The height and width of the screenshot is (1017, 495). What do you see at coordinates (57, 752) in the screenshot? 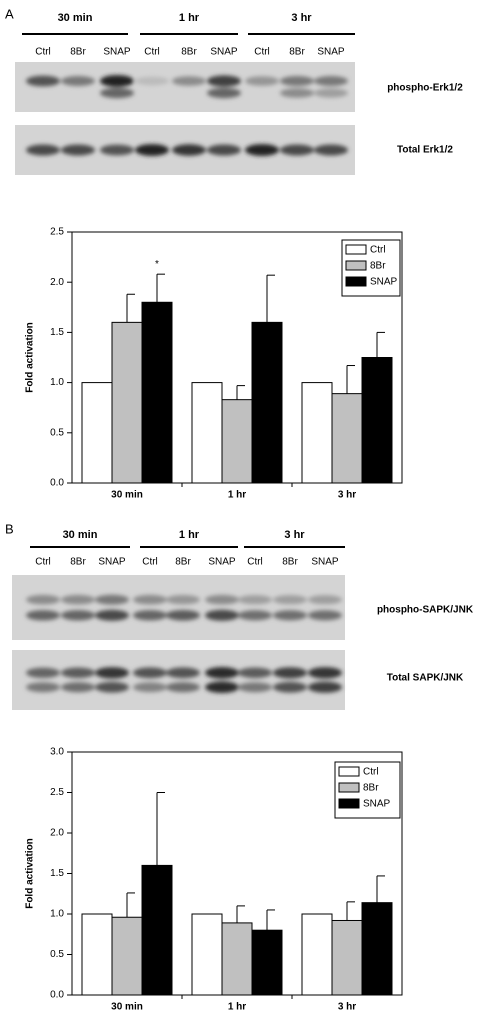
I see `y-tick-label: 3.0` at bounding box center [57, 752].